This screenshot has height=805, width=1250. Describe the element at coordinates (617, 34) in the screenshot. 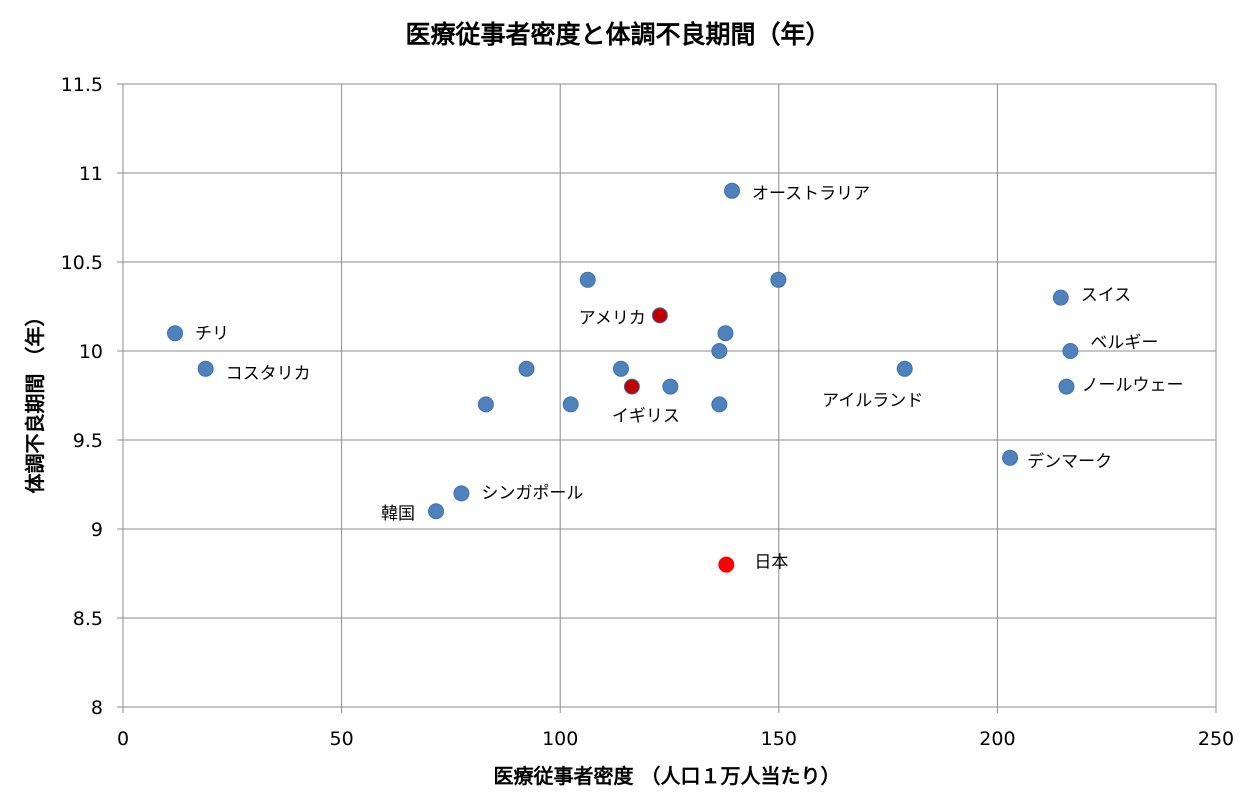

I see `chart-title: 医療従事者密度と体調不良期間（年）` at that location.